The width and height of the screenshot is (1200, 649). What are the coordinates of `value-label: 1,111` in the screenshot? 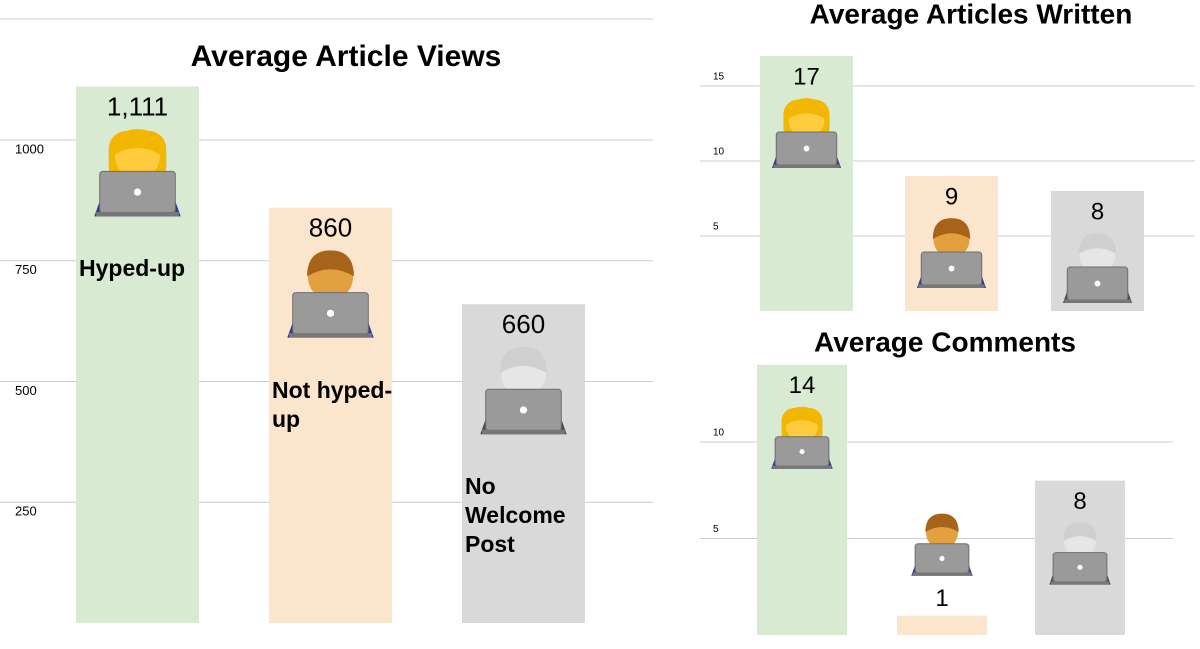 It's located at (137, 106).